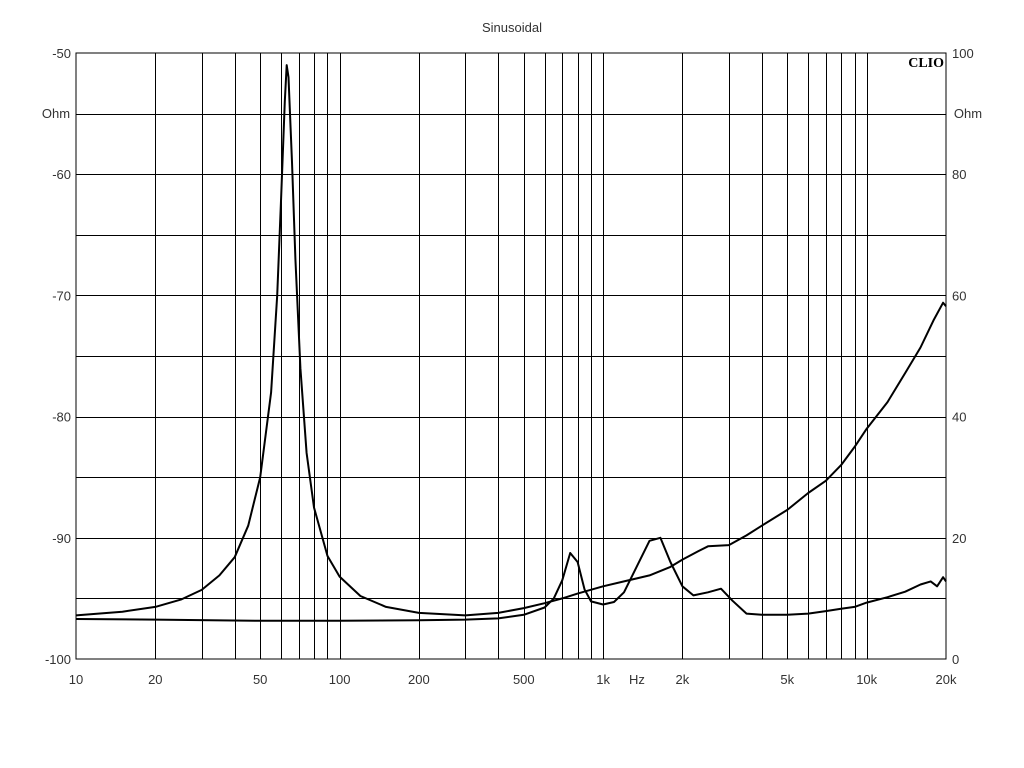  Describe the element at coordinates (58, 659) in the screenshot. I see `left-y-tick-label: -100` at that location.